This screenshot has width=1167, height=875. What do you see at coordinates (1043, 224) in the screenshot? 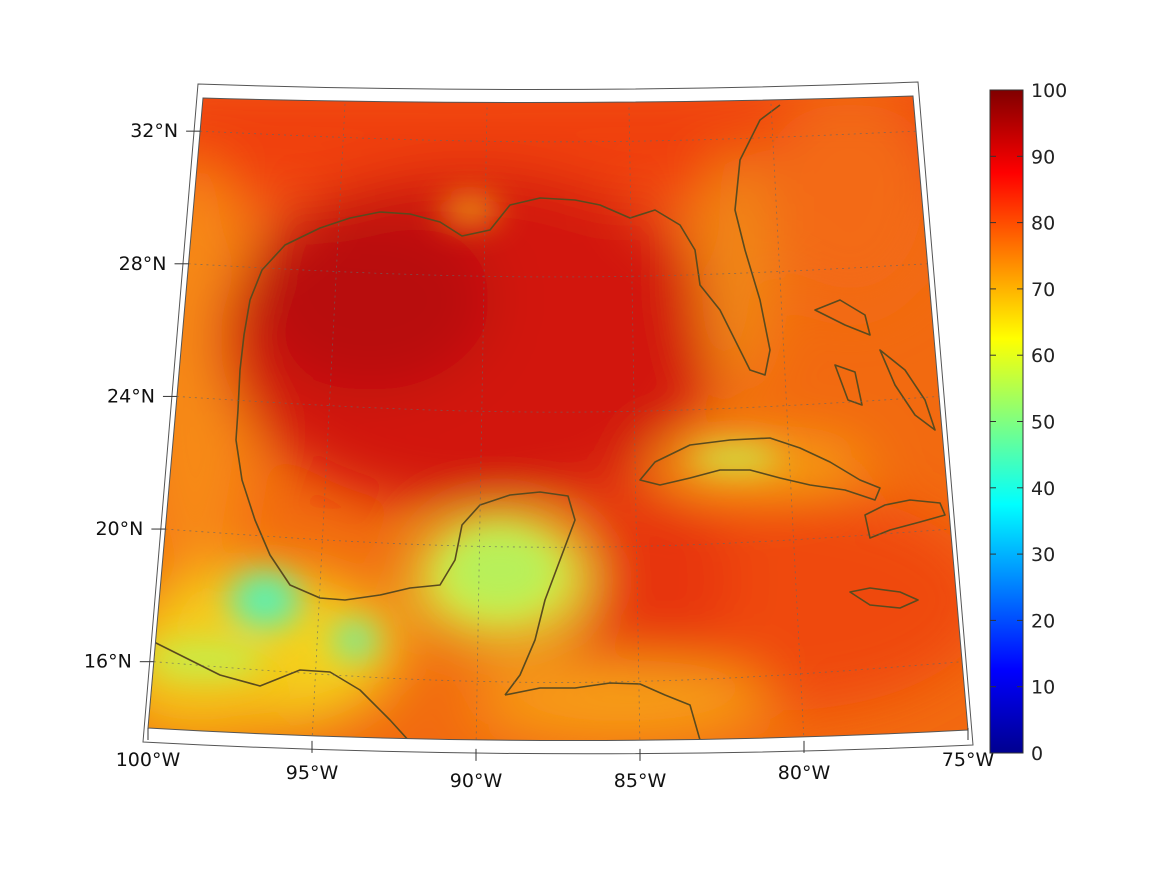
I see `colorbar-tick-label: 80` at bounding box center [1043, 224].